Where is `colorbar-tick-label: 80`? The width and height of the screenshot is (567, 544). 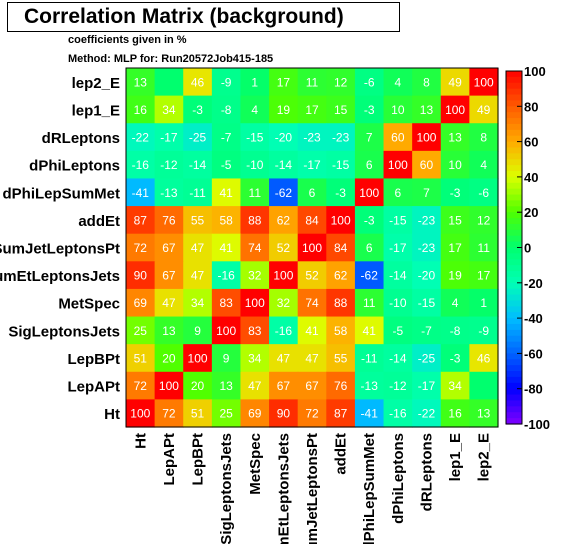 colorbar-tick-label: 80 is located at coordinates (531, 106).